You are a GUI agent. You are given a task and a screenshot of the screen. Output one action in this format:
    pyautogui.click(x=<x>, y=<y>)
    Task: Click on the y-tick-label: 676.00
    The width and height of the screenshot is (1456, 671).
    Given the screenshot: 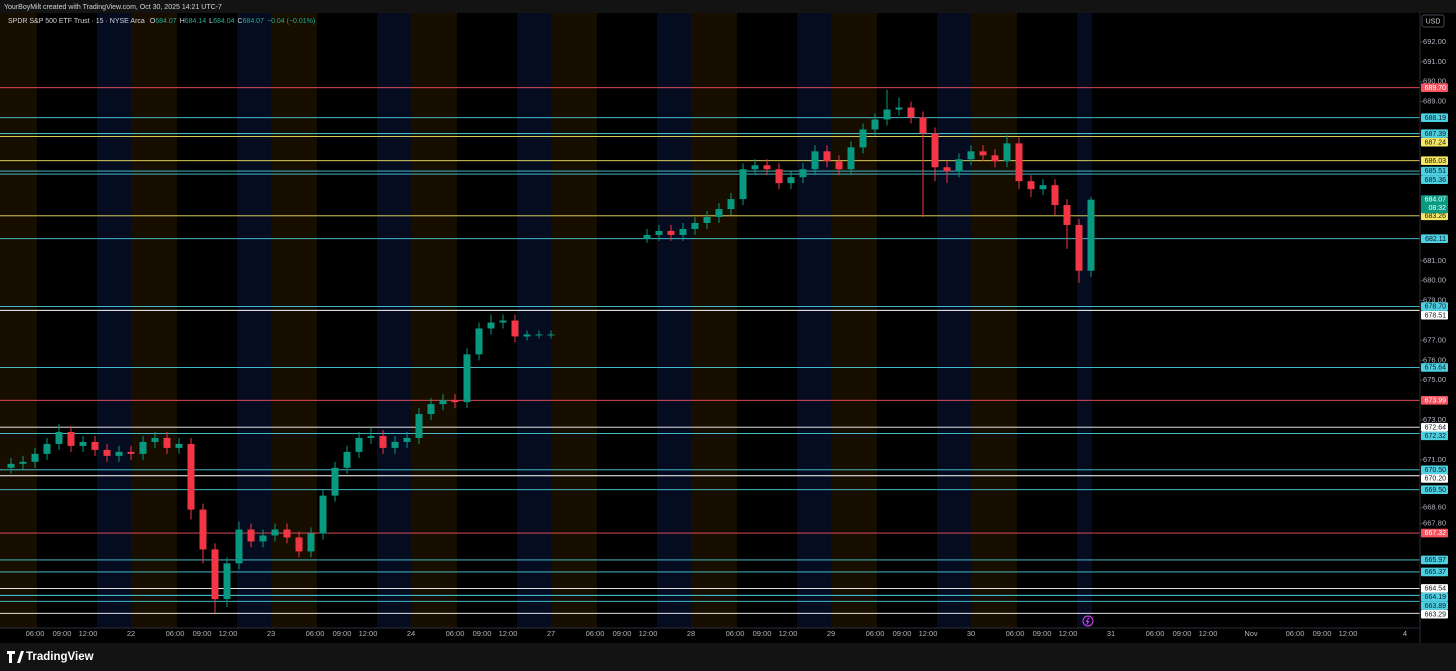 What is the action you would take?
    pyautogui.click(x=1434, y=359)
    